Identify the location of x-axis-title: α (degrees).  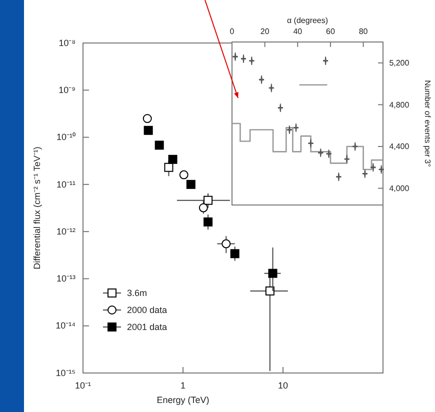
(307, 20).